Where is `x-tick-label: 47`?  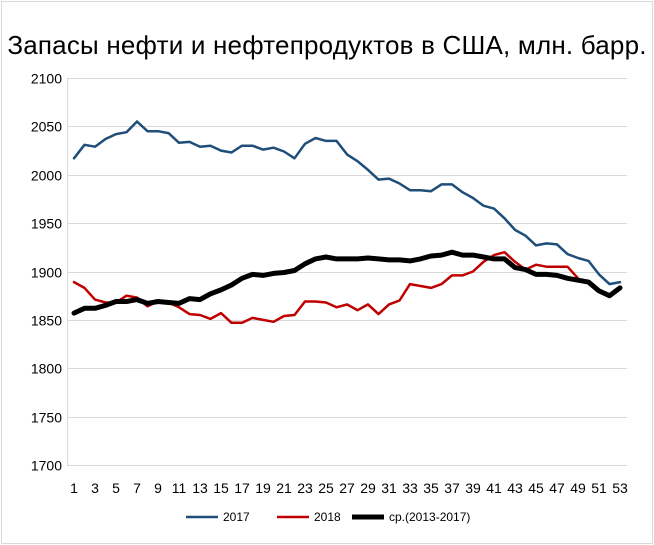 x-tick-label: 47 is located at coordinates (557, 488).